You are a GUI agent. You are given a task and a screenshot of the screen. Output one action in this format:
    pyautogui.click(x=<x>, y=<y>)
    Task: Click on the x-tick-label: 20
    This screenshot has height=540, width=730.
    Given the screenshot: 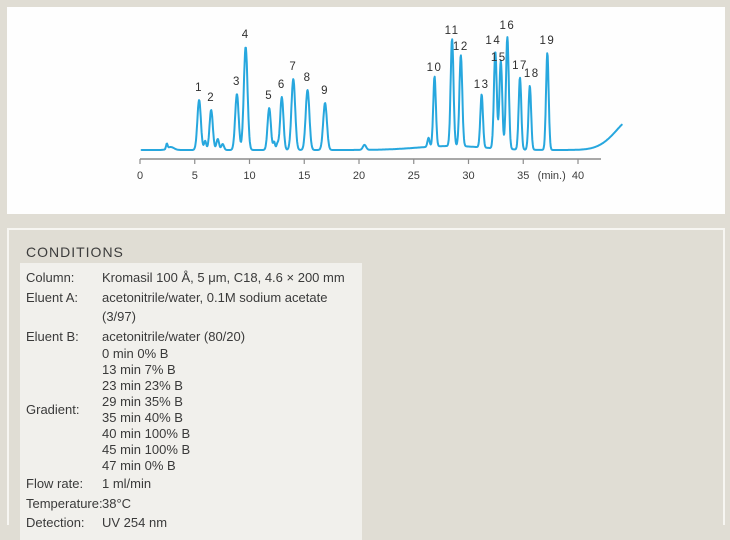 What is the action you would take?
    pyautogui.click(x=359, y=176)
    